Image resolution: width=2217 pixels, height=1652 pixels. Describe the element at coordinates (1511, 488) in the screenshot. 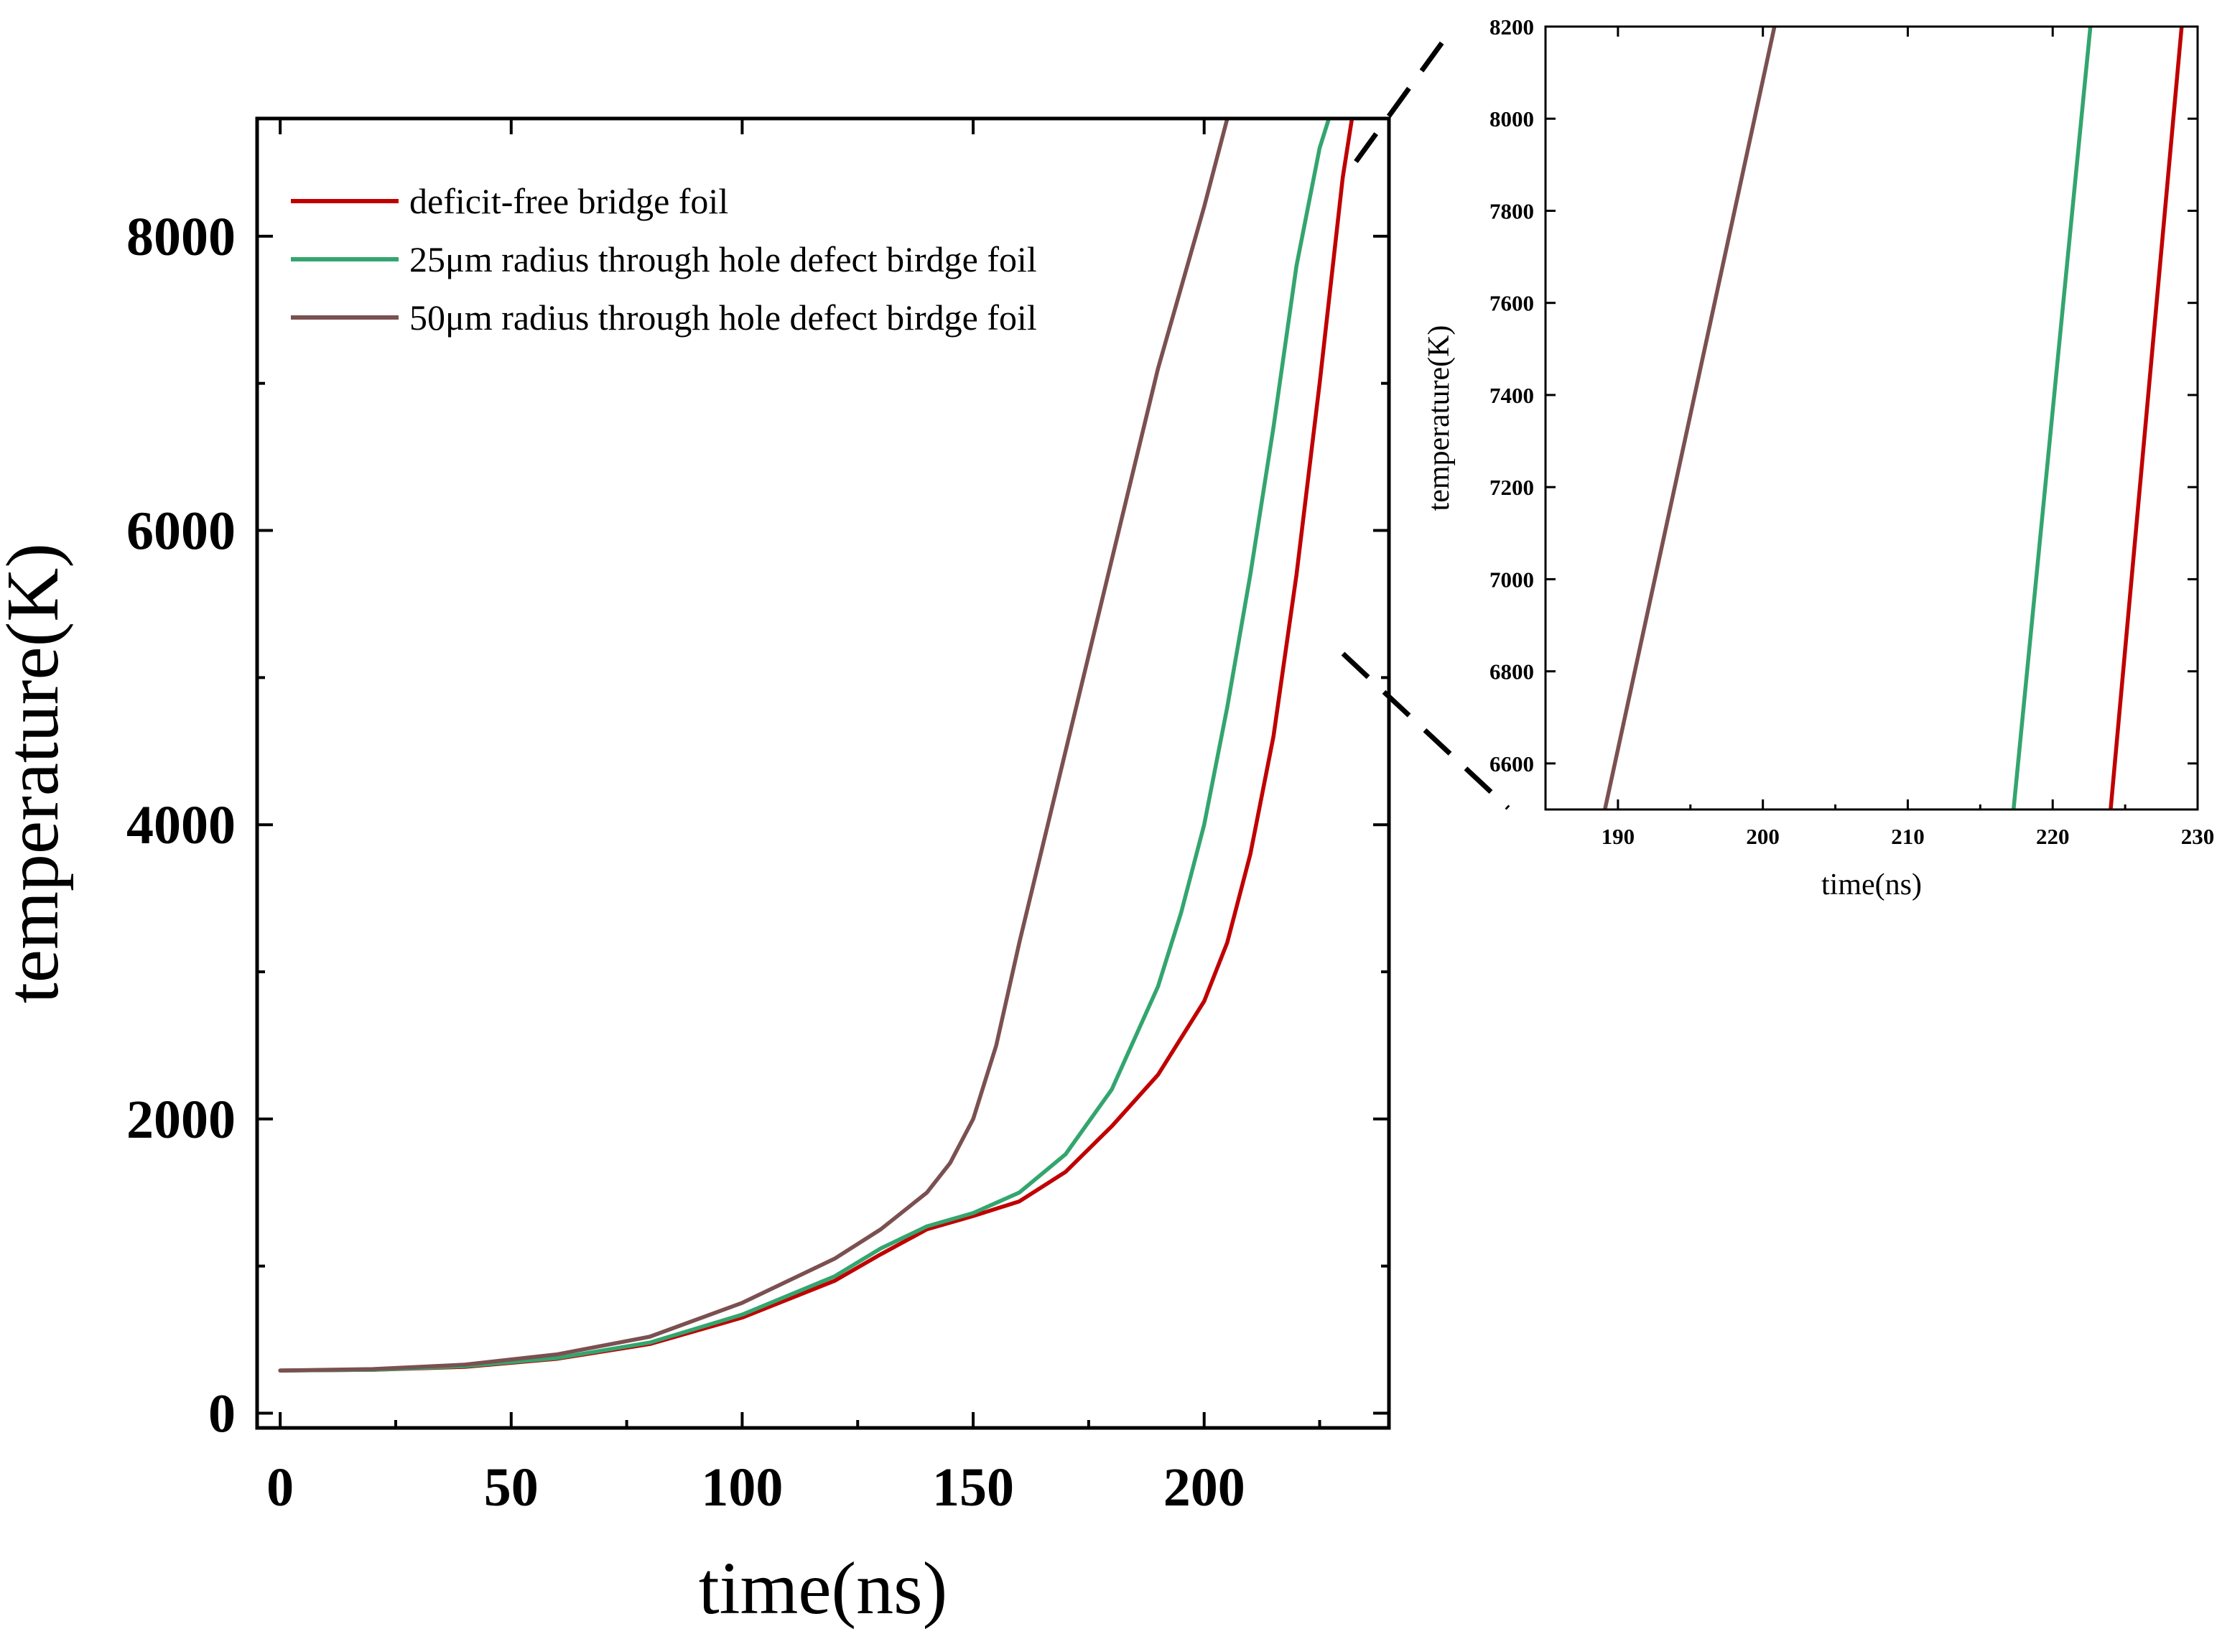

I see `inset-y-tick-label: 7200` at that location.